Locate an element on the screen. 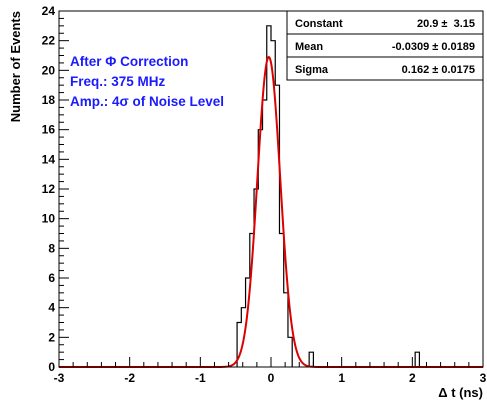 The height and width of the screenshot is (401, 487). y-tick-label: 14 is located at coordinates (49, 159).